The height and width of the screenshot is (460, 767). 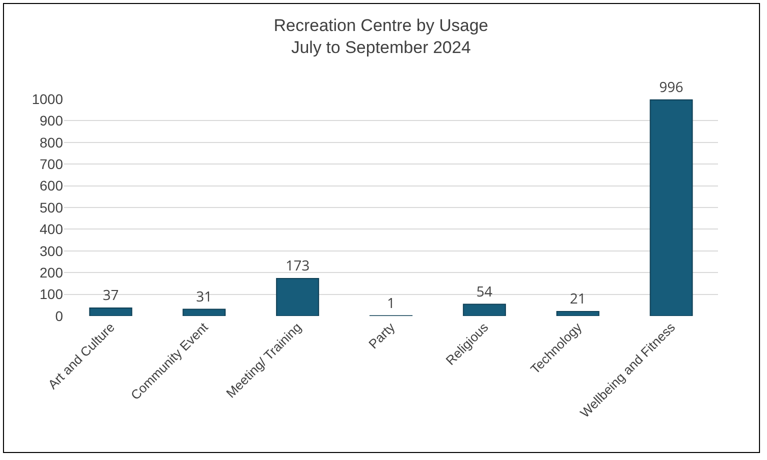 I want to click on chart-subtitle: July to September 2024, so click(x=381, y=47).